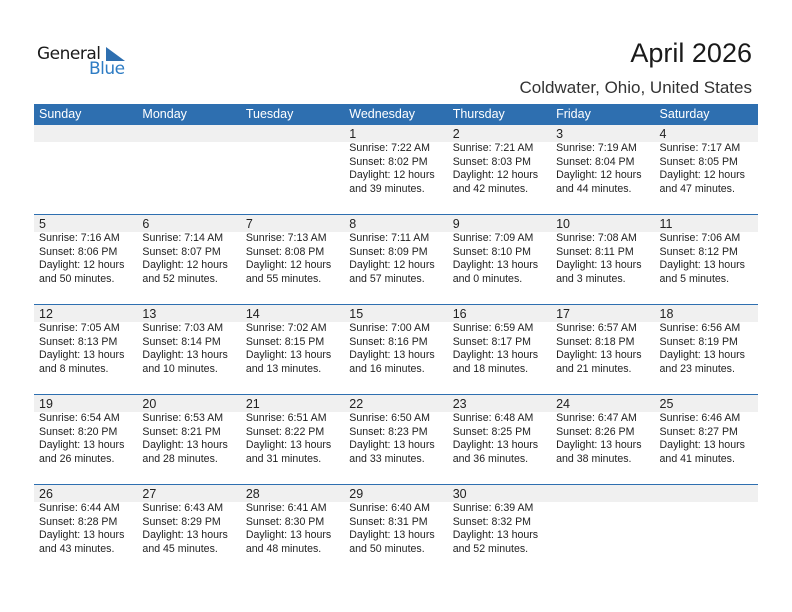  I want to click on sunset: Sunset: 8:03 PM, so click(492, 161).